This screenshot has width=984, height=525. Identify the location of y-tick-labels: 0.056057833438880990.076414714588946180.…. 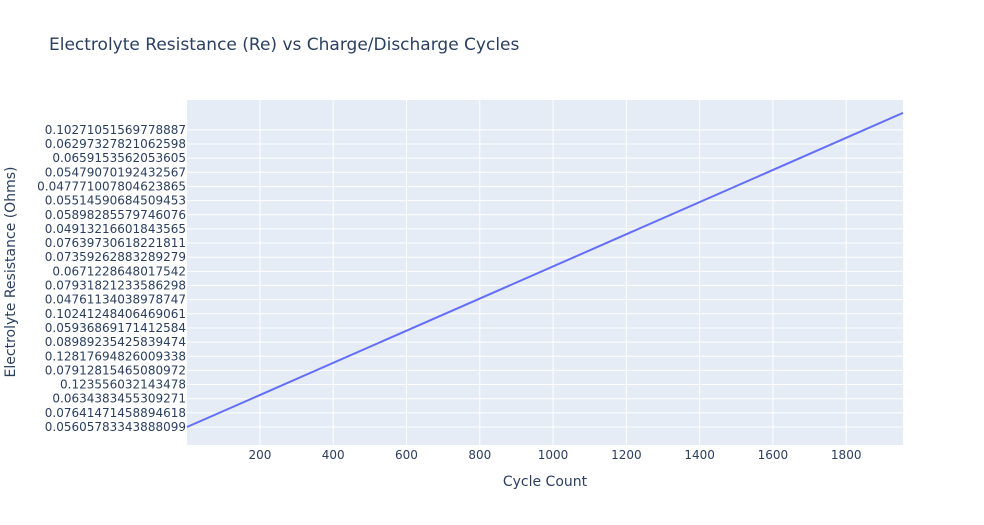
(111, 278).